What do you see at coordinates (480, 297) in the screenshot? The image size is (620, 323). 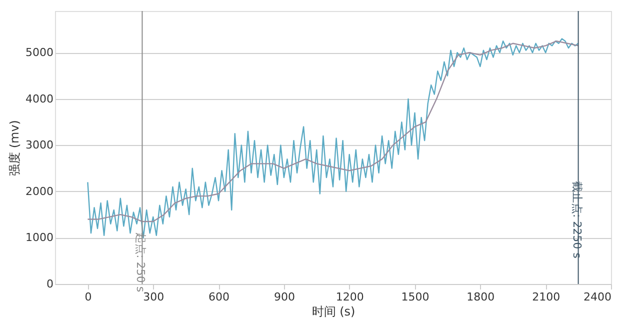 I see `x-tick-label: 1800` at bounding box center [480, 297].